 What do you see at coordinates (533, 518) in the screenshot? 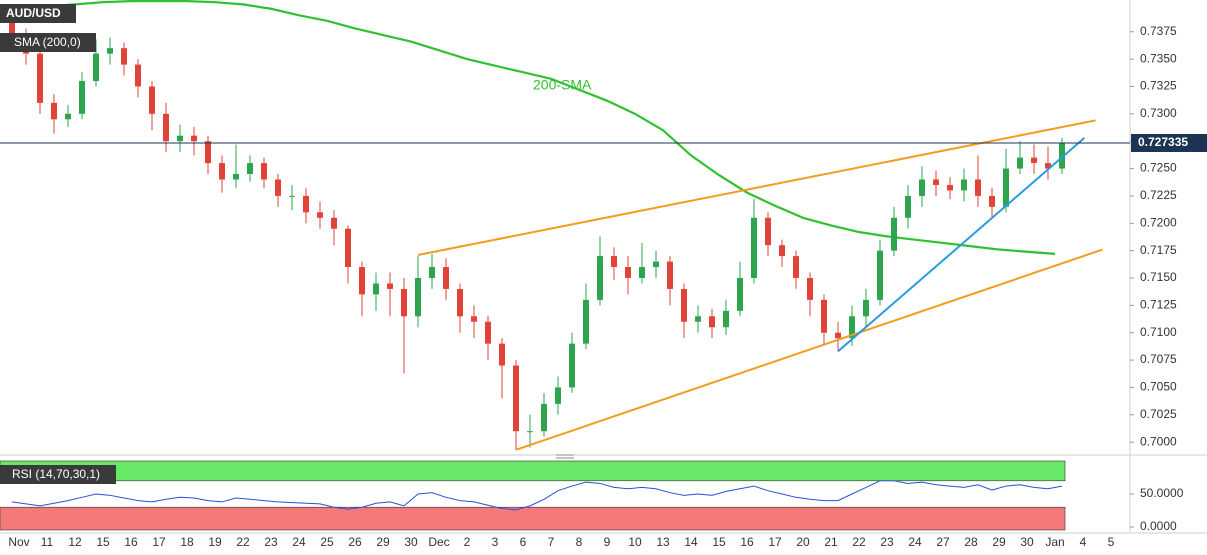
I see `rsi-oversold-band` at bounding box center [533, 518].